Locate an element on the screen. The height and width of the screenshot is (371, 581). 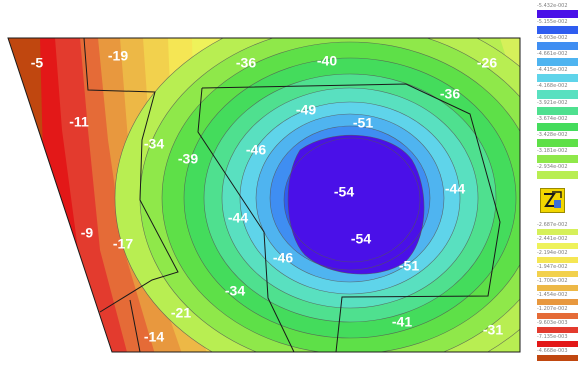
legend-value-label: -5.155e-002 is located at coordinates (552, 22).